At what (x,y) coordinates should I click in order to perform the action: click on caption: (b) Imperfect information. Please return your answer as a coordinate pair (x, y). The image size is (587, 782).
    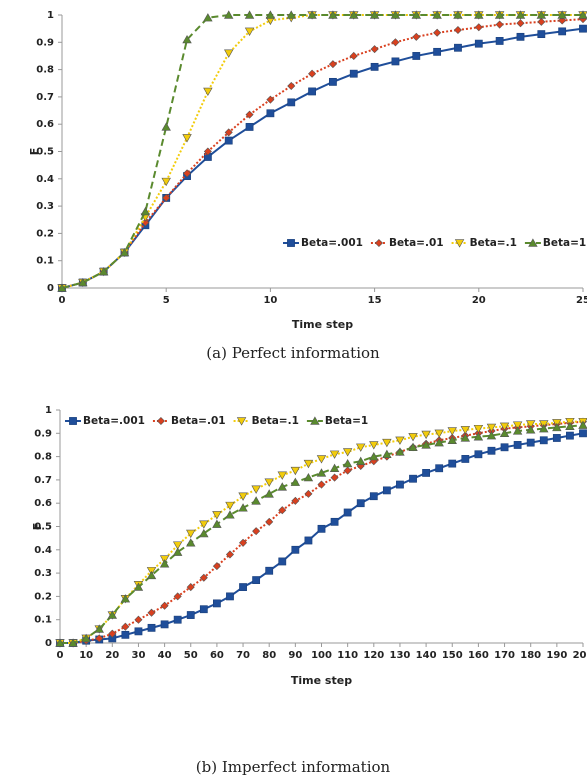
    Looking at the image, I should click on (293, 767).